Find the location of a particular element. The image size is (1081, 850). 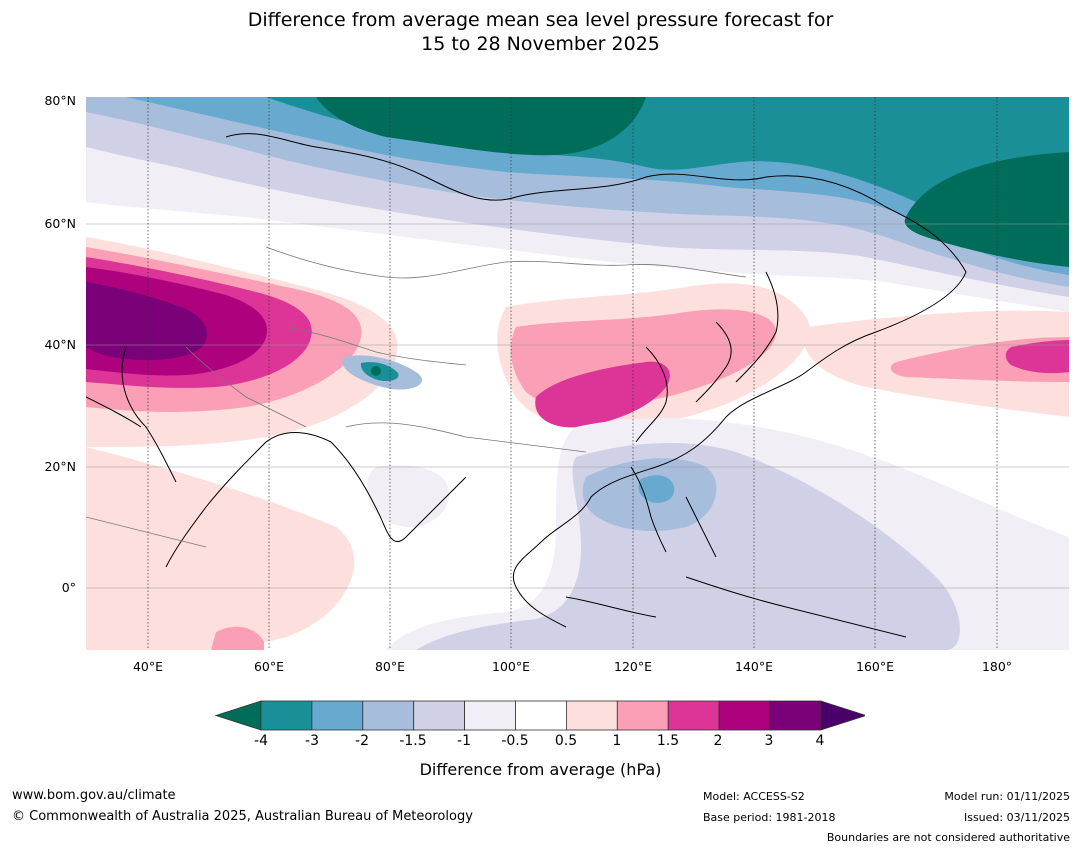

colorbar-tick-11: 3 is located at coordinates (769, 741).